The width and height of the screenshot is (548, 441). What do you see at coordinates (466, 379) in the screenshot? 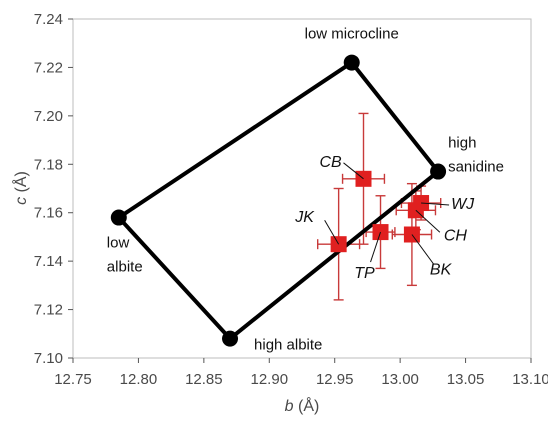
I see `x-tick-label-6: 13.05` at bounding box center [466, 379].